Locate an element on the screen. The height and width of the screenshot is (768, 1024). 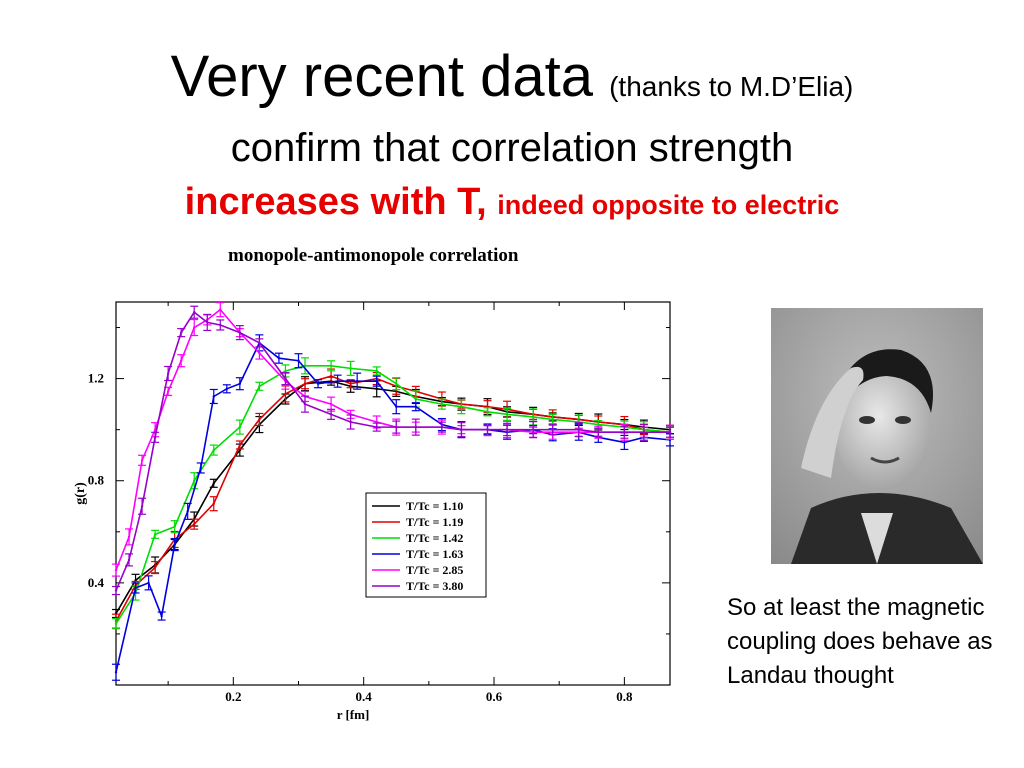
legend-box is located at coordinates (426, 545).